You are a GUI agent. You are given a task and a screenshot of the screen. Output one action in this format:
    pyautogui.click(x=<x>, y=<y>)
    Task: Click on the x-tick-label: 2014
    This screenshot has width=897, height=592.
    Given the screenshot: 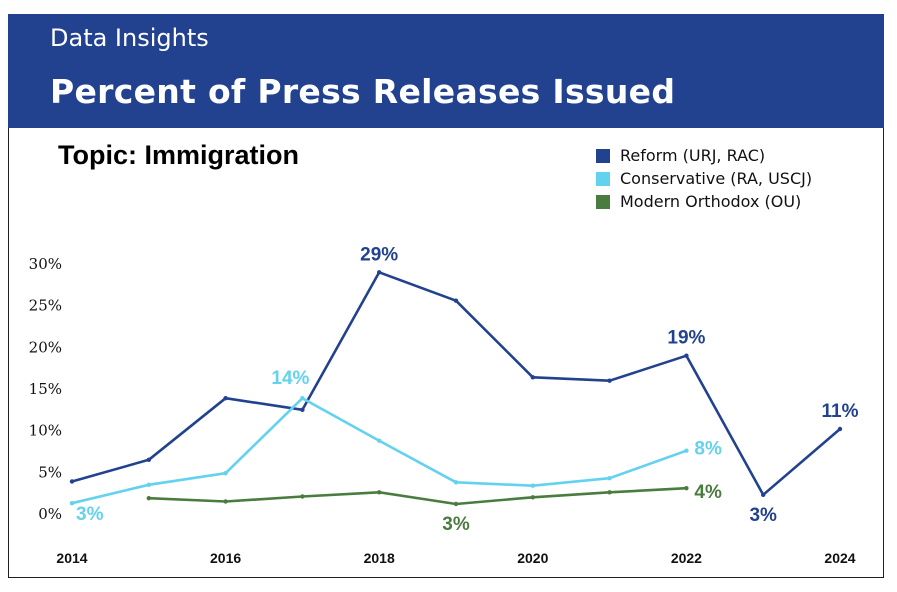 What is the action you would take?
    pyautogui.click(x=71, y=558)
    